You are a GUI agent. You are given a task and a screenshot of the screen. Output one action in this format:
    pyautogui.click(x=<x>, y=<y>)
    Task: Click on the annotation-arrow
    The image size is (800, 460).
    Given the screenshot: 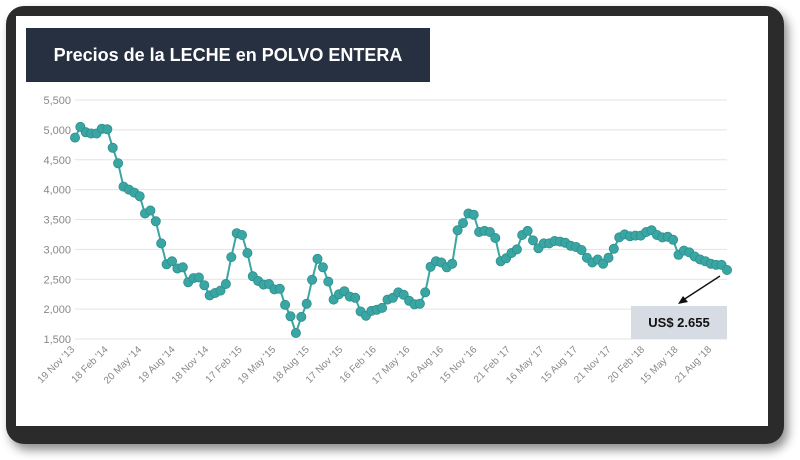 What is the action you would take?
    pyautogui.click(x=700, y=289)
    